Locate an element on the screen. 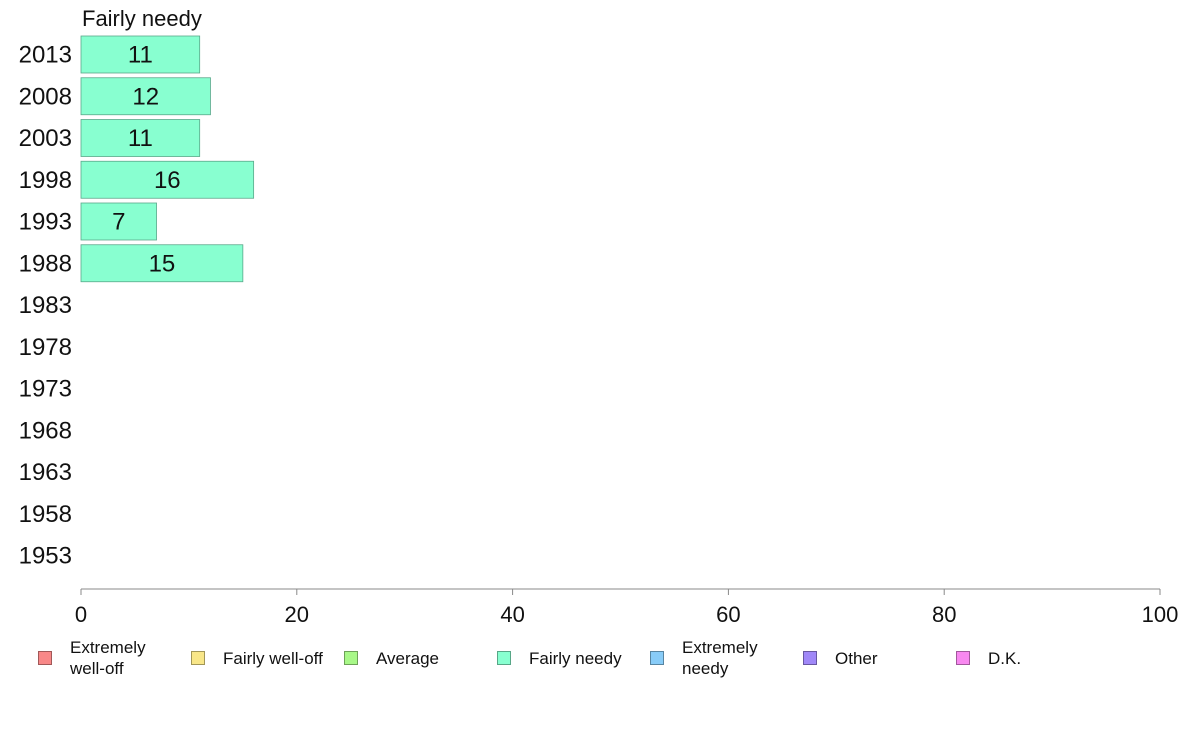  bar-data-label: 16 is located at coordinates (167, 180).